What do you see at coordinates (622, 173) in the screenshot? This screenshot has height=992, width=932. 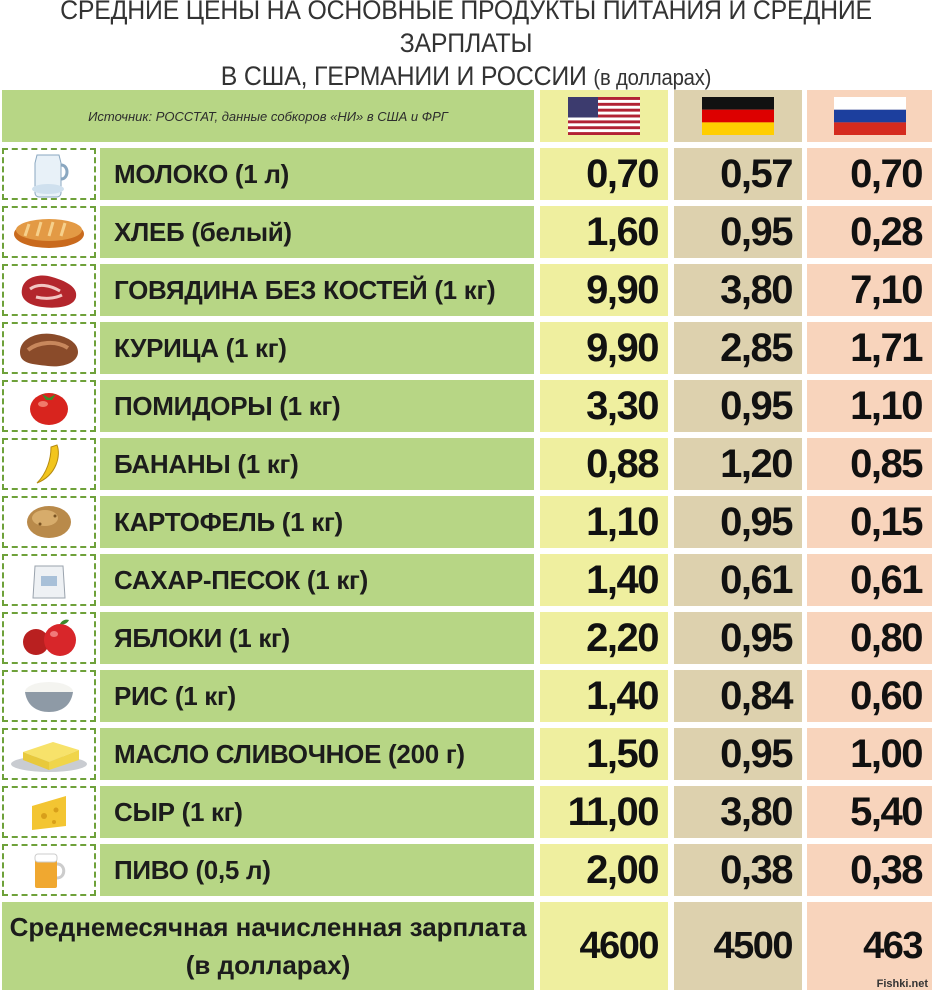 I see `usa-price-value: 0,70` at bounding box center [622, 173].